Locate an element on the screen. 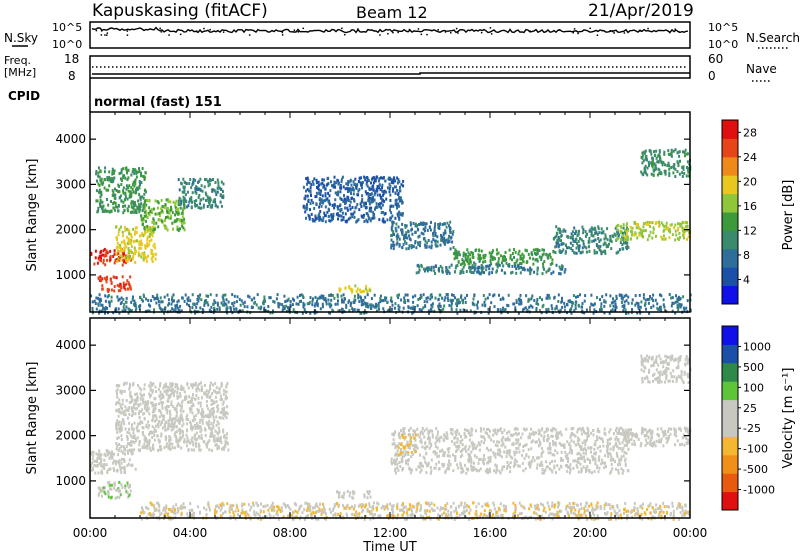  freq-right-tick-bottom: 0 is located at coordinates (712, 76).